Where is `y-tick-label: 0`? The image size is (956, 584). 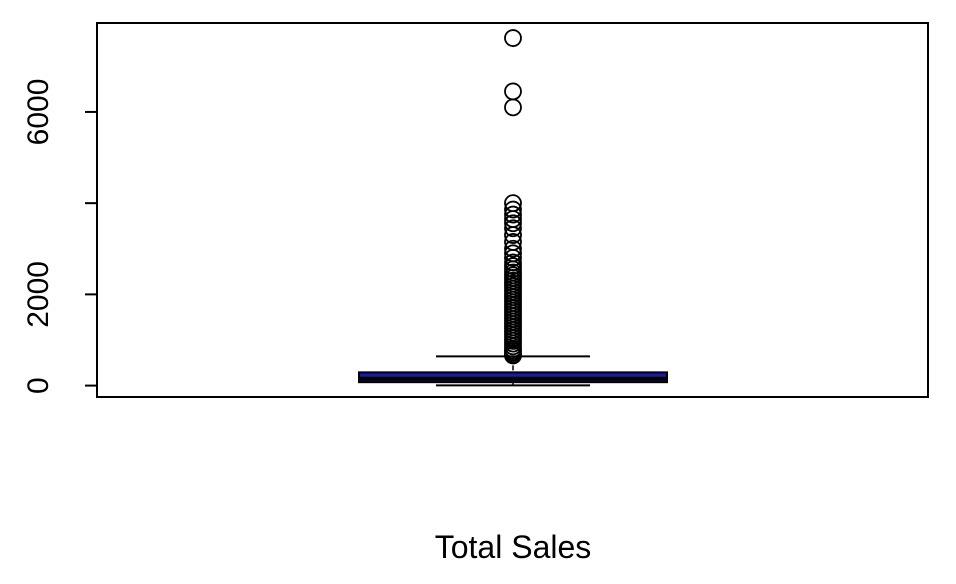 y-tick-label: 0 is located at coordinates (38, 385).